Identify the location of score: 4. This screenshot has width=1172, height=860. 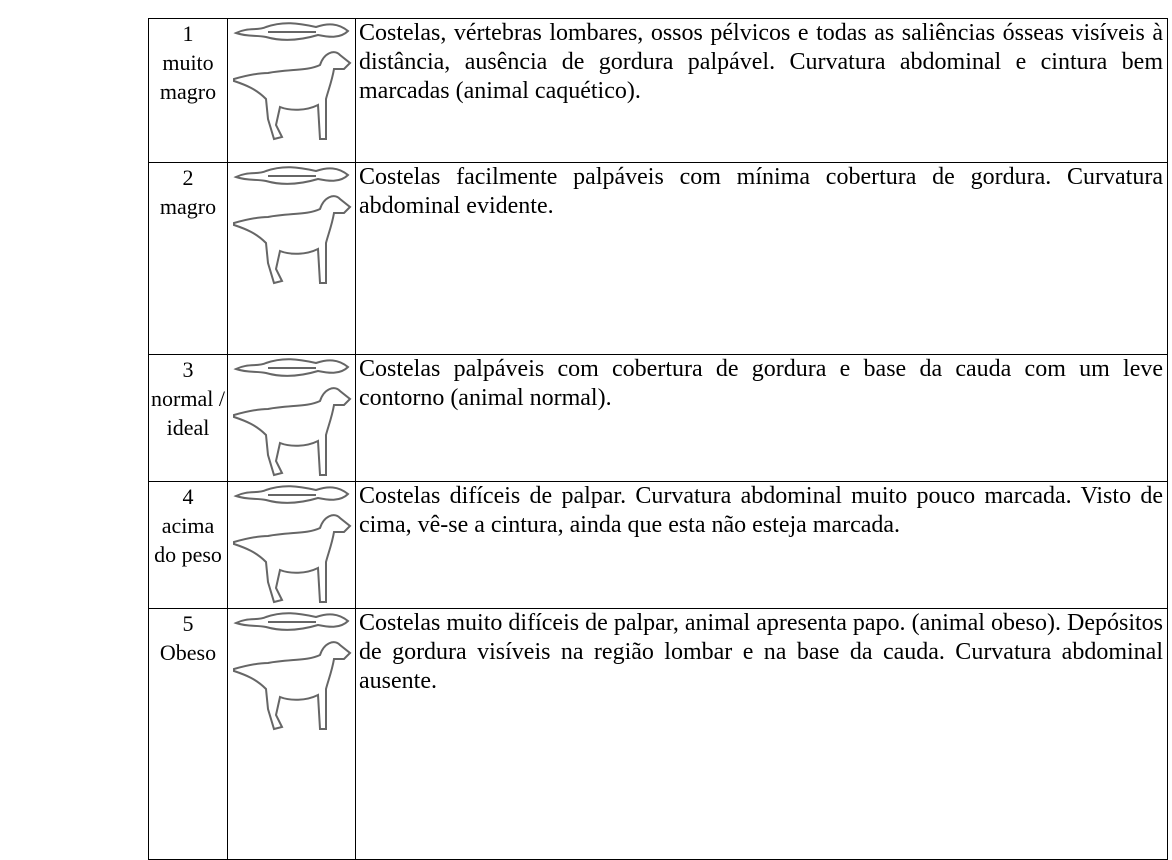
(188, 496).